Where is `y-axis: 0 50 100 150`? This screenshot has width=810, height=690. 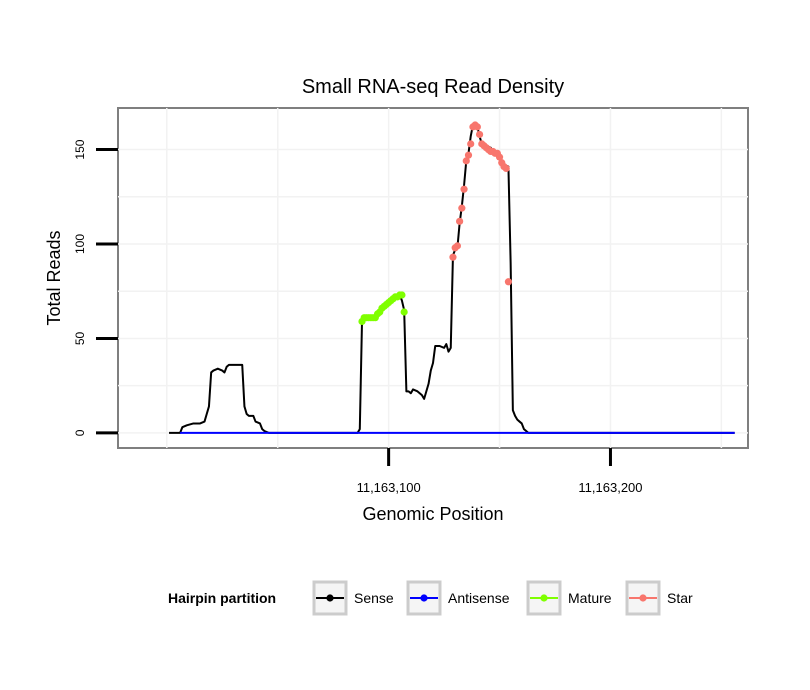
y-axis: 0 50 100 150 is located at coordinates (95, 287).